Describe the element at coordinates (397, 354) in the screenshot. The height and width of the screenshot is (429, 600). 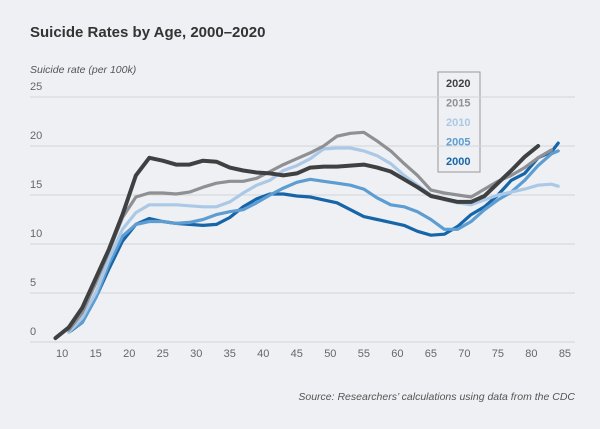
I see `x-tick-label: 60` at that location.